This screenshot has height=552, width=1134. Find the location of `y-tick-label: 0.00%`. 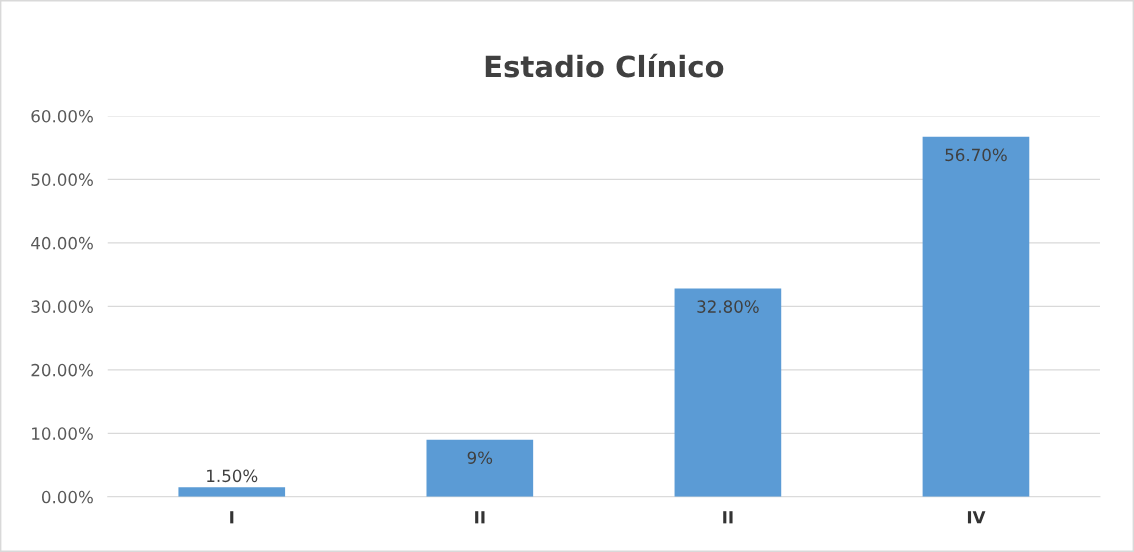

y-tick-label: 0.00% is located at coordinates (67, 497).